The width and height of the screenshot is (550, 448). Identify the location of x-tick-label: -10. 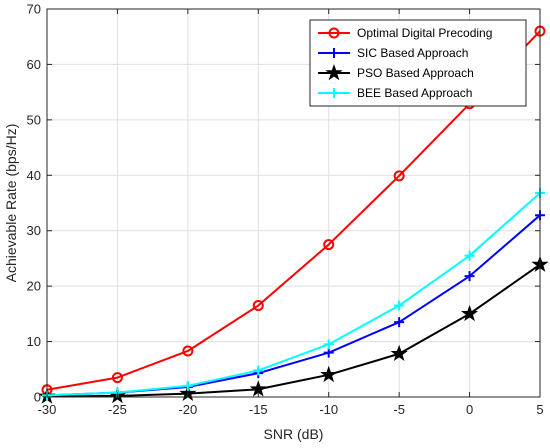
(328, 409).